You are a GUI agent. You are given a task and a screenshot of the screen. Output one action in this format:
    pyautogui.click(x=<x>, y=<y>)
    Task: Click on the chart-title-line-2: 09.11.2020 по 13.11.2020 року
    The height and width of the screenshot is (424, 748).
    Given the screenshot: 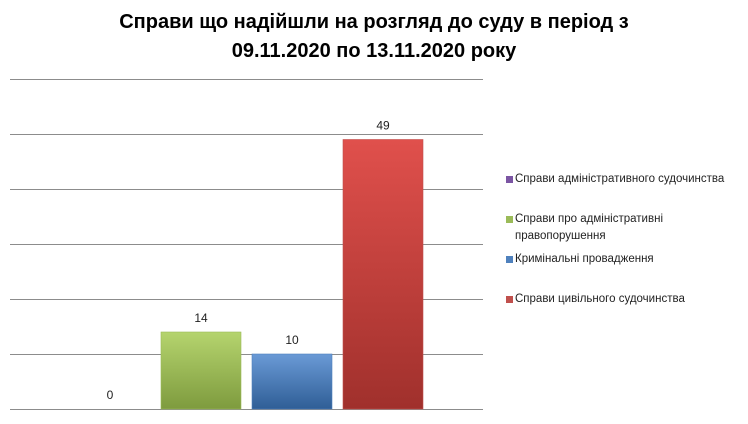 What is the action you would take?
    pyautogui.click(x=374, y=51)
    